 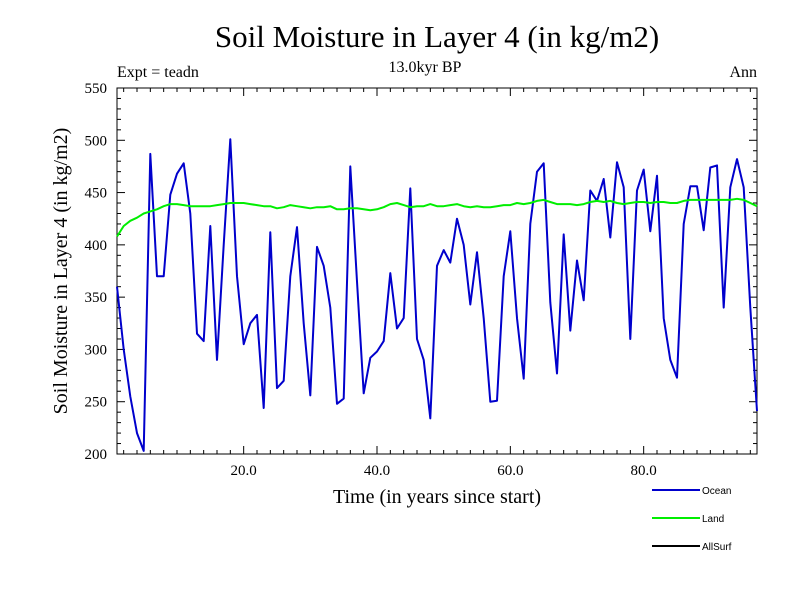 I want to click on y-axis-title: Soil Moisture in Layer 4 (in kg/m2), so click(x=61, y=271).